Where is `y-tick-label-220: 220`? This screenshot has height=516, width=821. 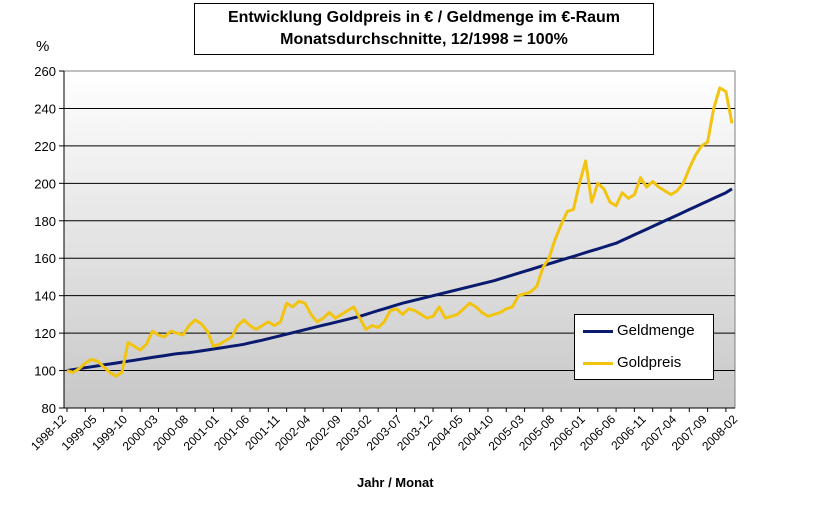
y-tick-label-220: 220 is located at coordinates (45, 146).